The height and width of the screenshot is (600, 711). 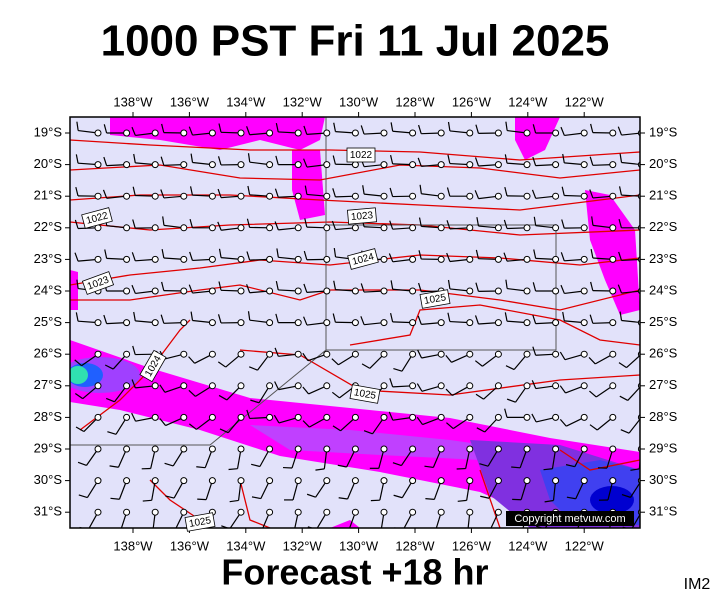 I want to click on isobar-label: 1023, so click(x=98, y=283).